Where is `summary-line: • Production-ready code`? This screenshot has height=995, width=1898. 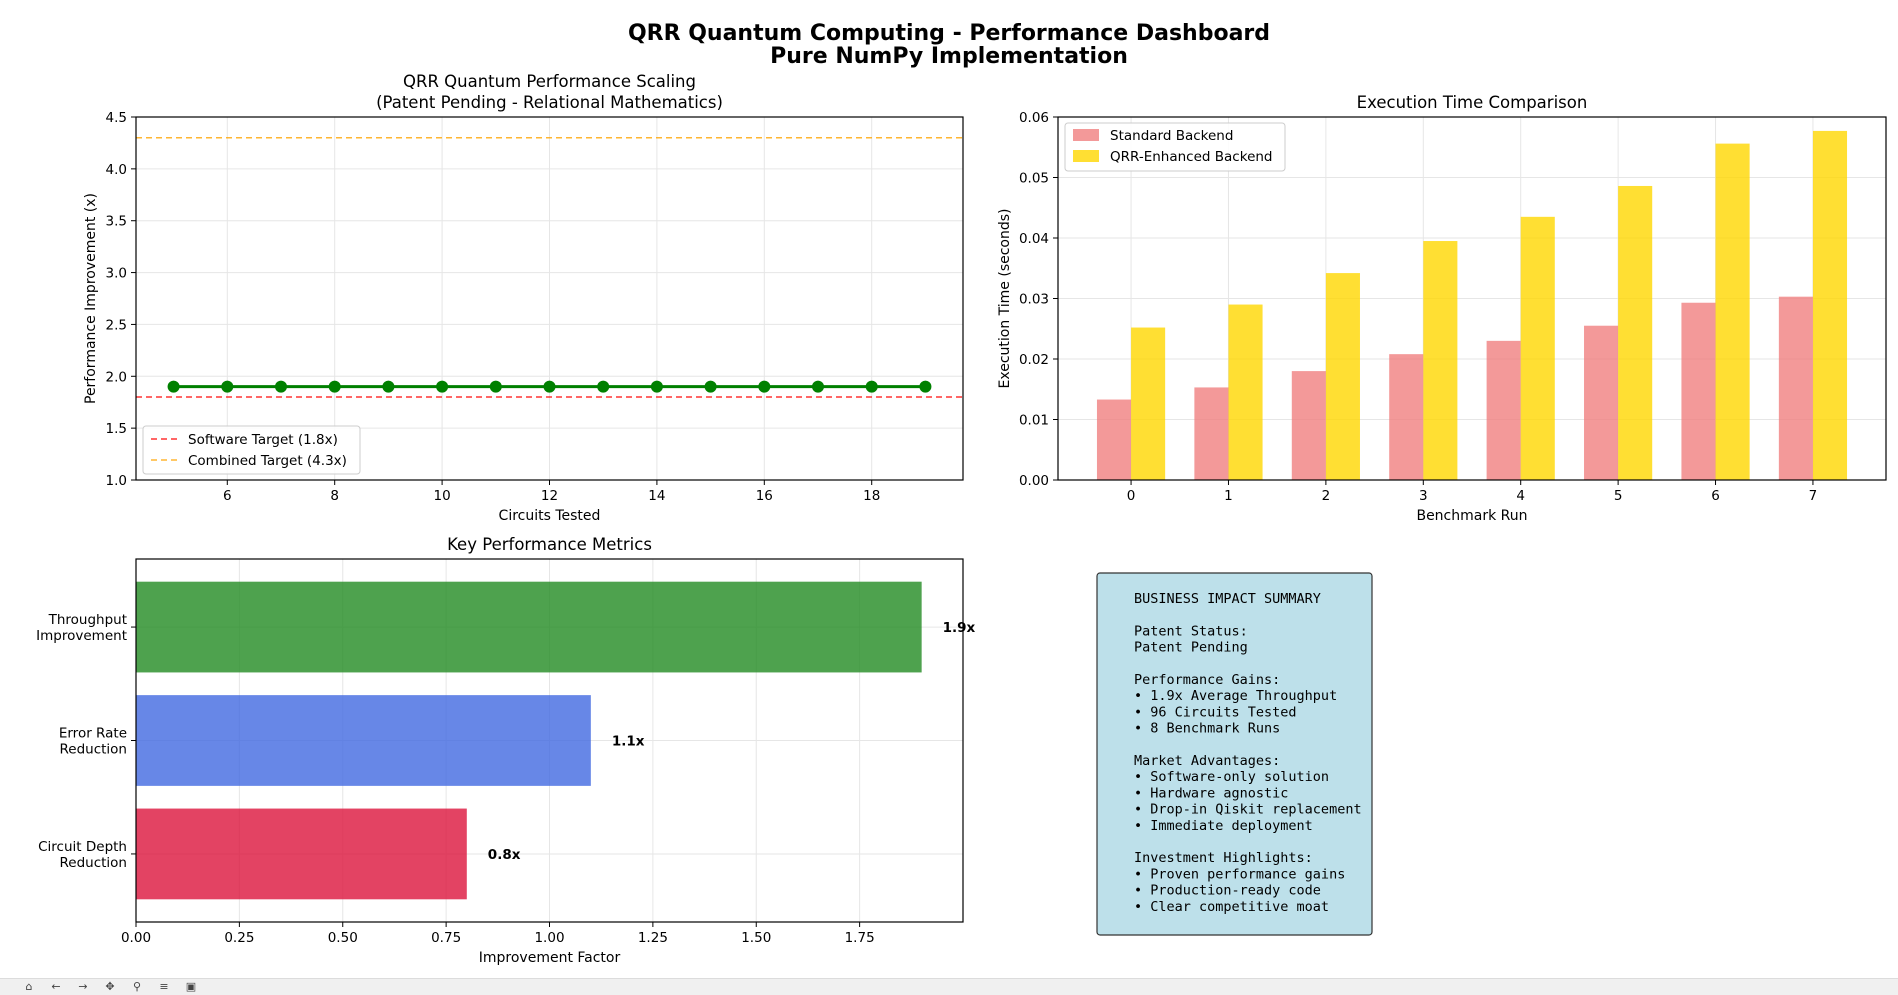 summary-line: • Production-ready code is located at coordinates (1227, 891).